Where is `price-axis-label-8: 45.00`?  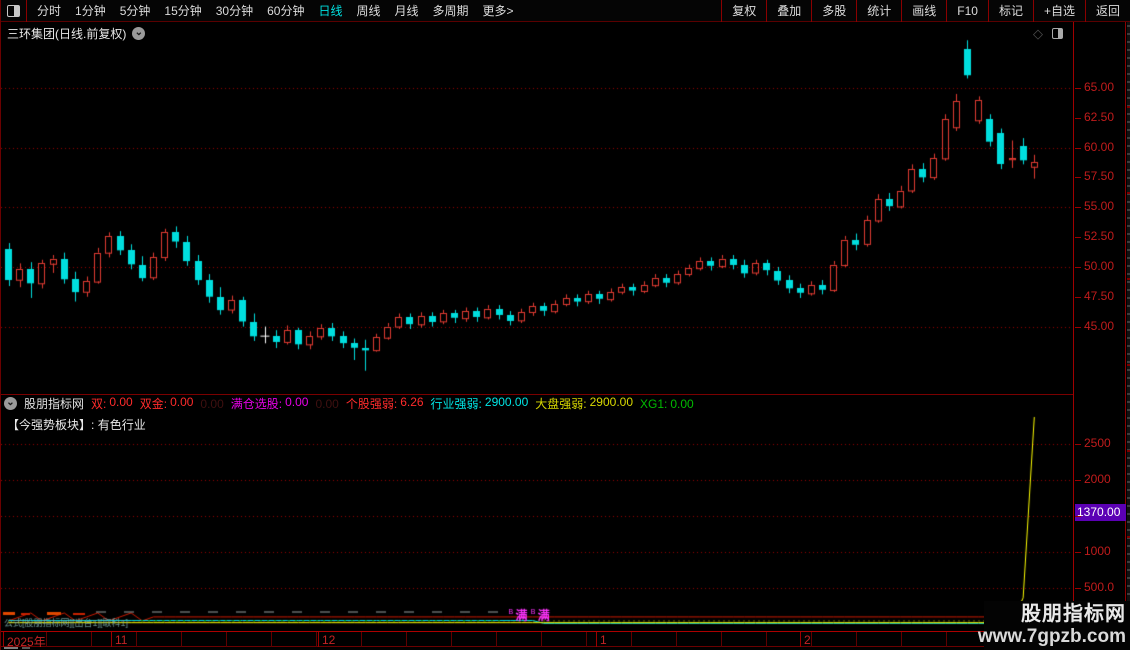 price-axis-label-8: 45.00 is located at coordinates (1099, 325).